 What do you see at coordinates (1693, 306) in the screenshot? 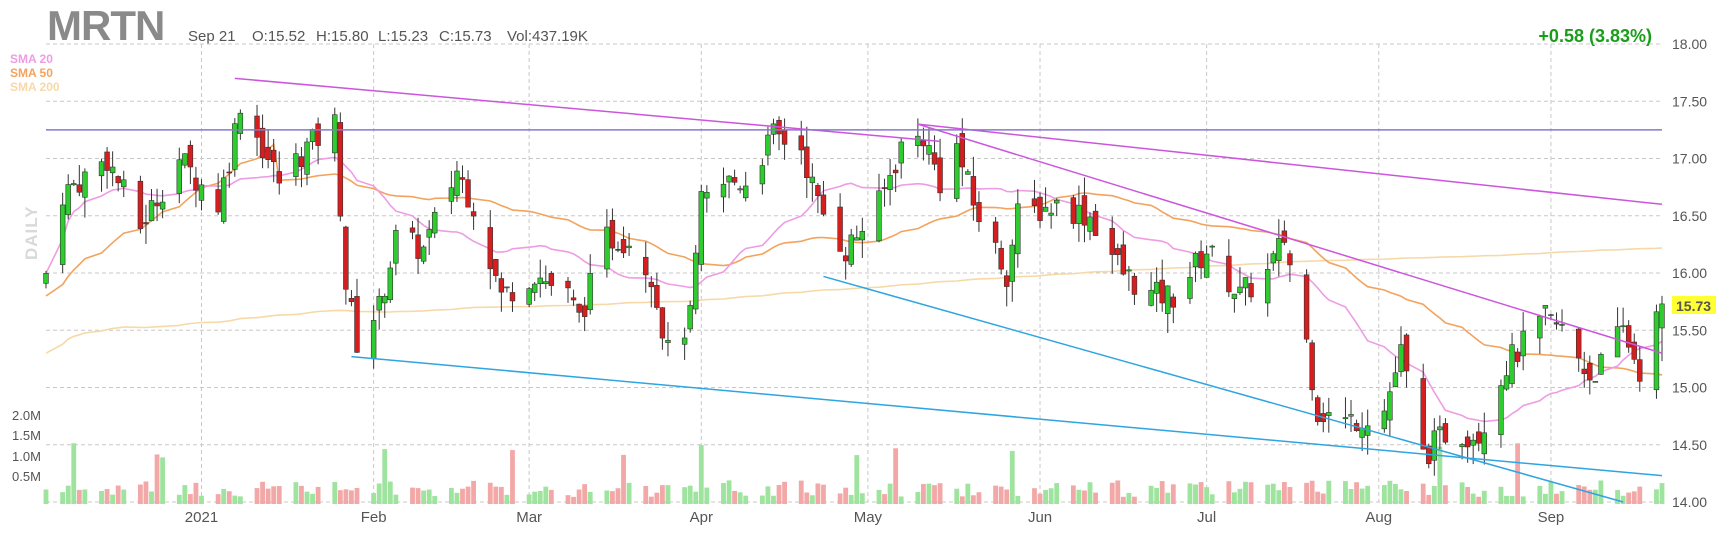
I see `last-price-label: 15.73` at bounding box center [1693, 306].